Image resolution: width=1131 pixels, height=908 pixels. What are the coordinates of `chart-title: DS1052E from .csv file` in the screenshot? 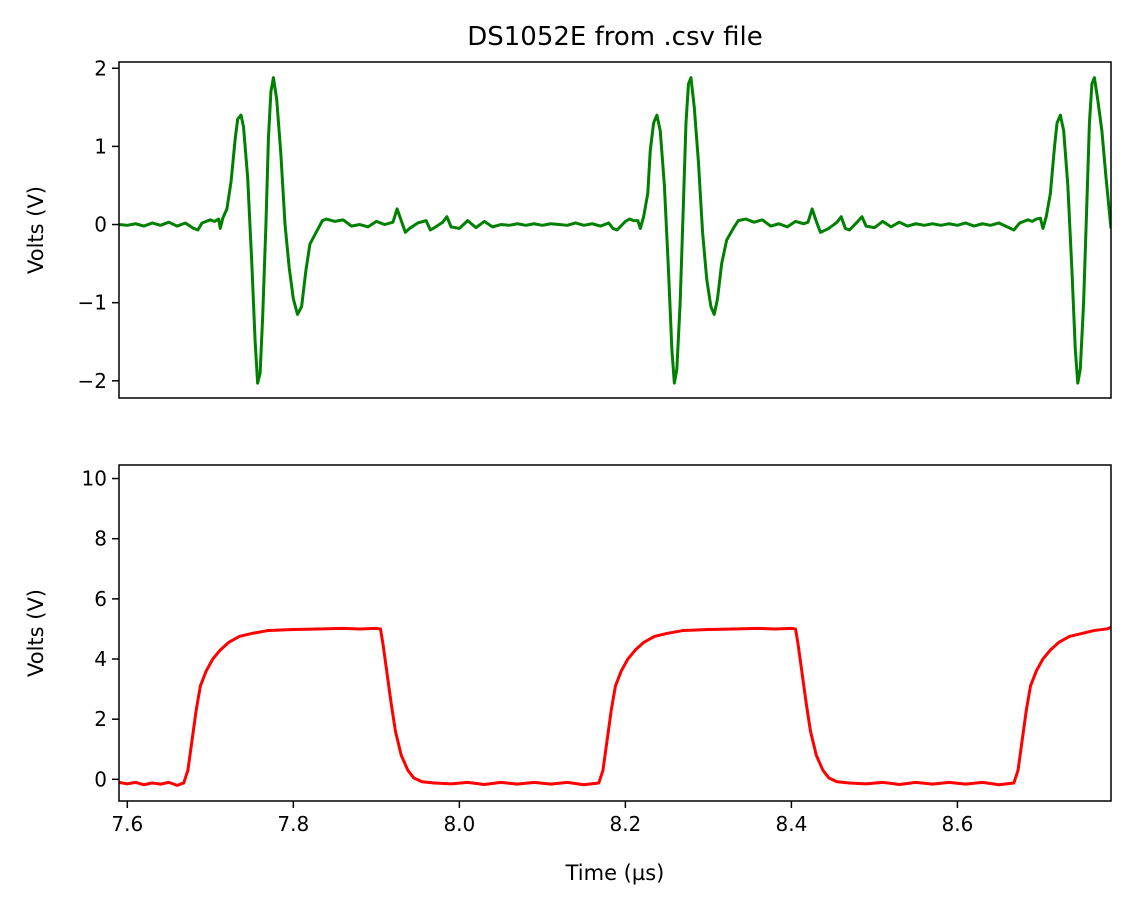 It's located at (615, 37).